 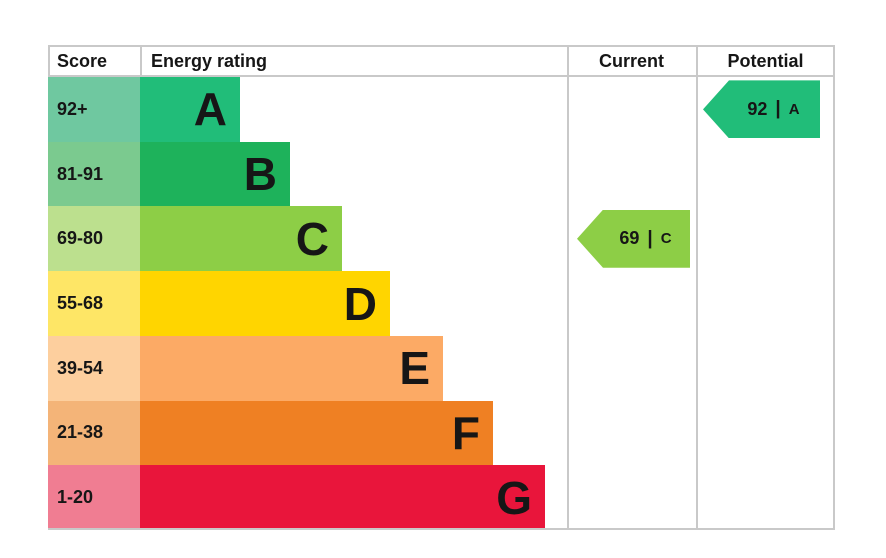 I want to click on band-score-range: 81-91, so click(x=94, y=174).